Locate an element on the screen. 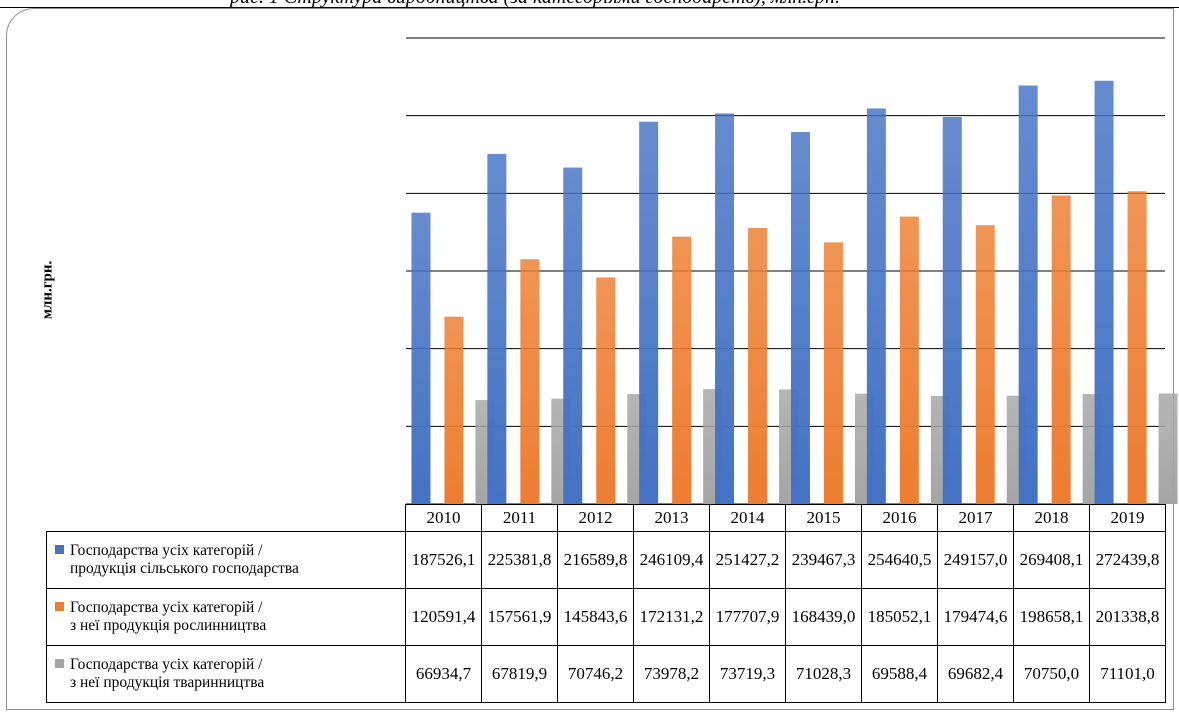 This screenshot has height=715, width=1179. tick-label-2018: 2018 is located at coordinates (1051, 518).